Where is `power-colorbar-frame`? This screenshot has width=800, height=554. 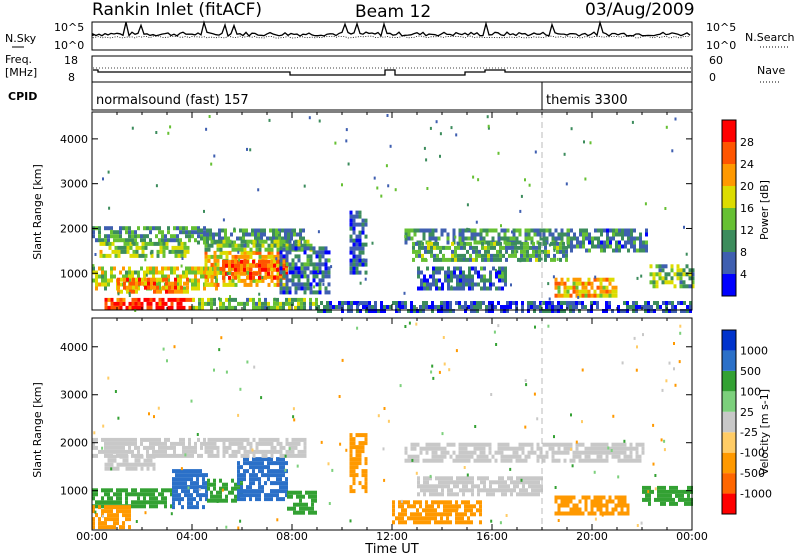
power-colorbar-frame is located at coordinates (729, 208).